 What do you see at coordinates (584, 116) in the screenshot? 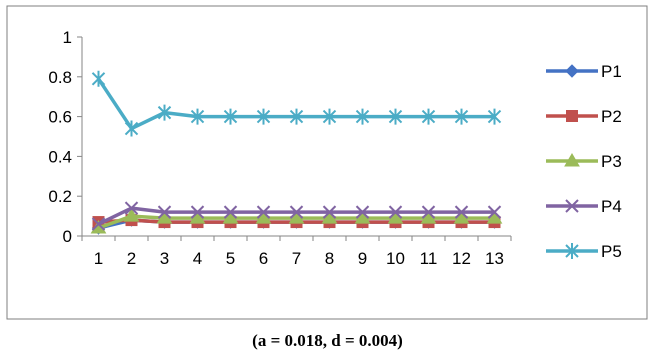
I see `legend-item-p2: P2` at bounding box center [584, 116].